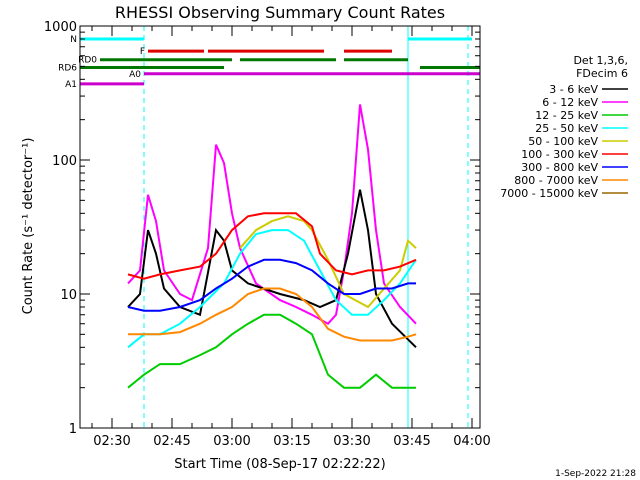  Describe the element at coordinates (171, 441) in the screenshot. I see `x-tick-label: 02:45` at that location.